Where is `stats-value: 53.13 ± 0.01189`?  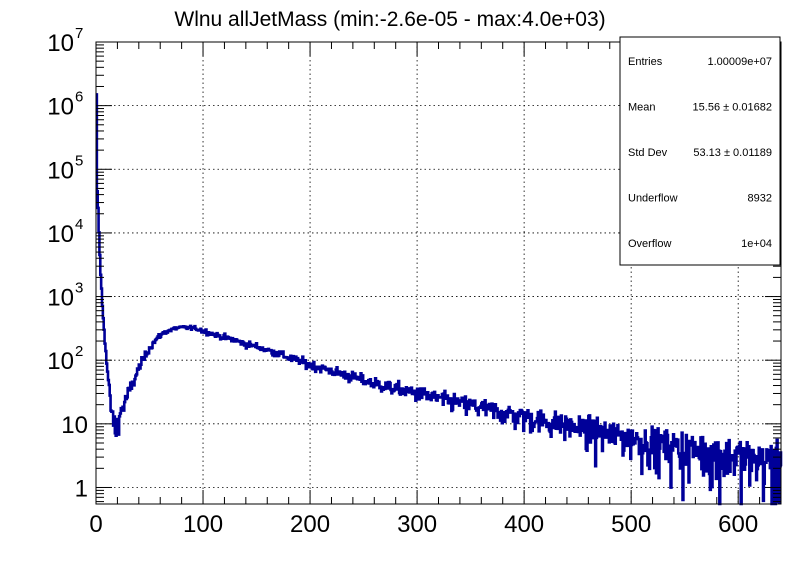 stats-value: 53.13 ± 0.01189 is located at coordinates (732, 153).